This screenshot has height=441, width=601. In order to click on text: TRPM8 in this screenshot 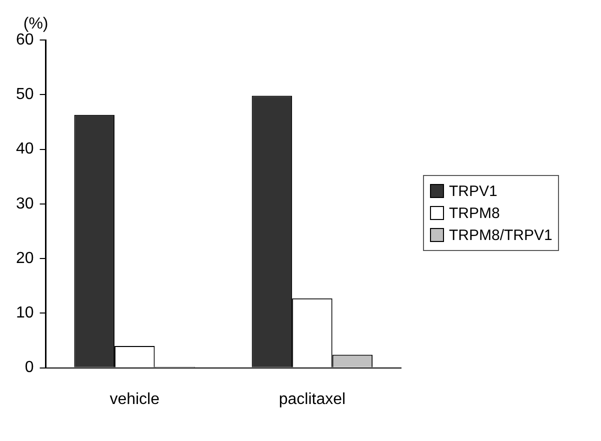, I will do `click(474, 213)`.